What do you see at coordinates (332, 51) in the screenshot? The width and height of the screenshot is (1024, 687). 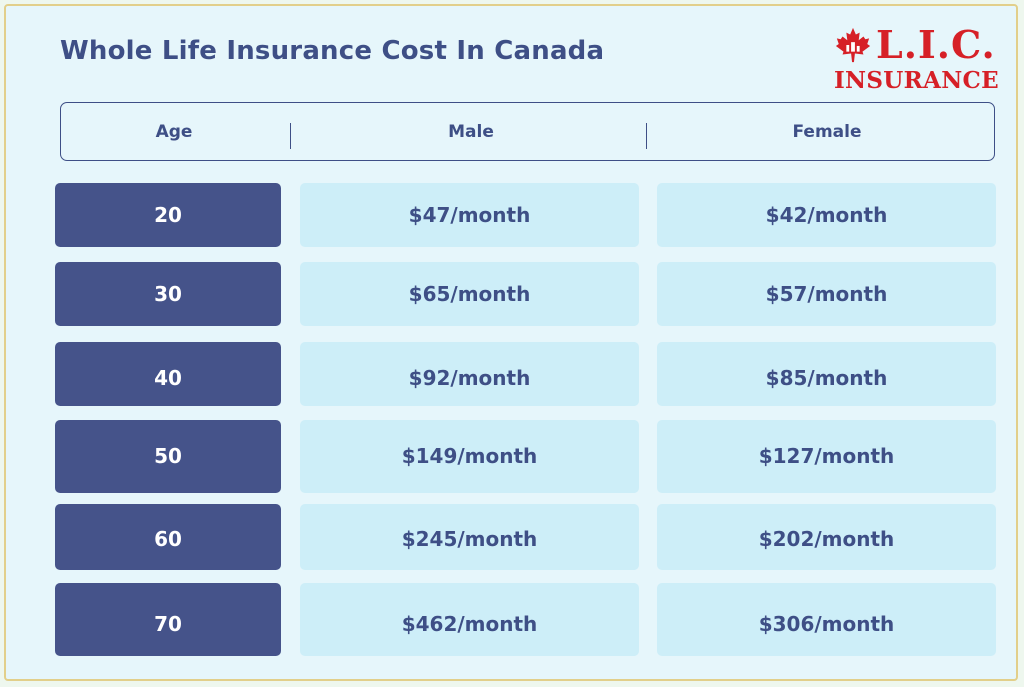 I see `page-title: Whole Life Insurance Cost In Canada` at bounding box center [332, 51].